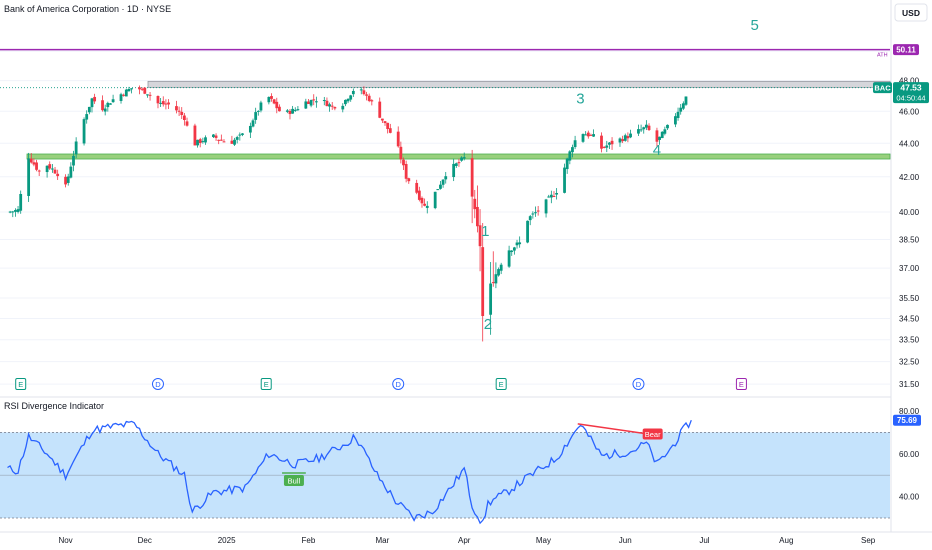 The height and width of the screenshot is (550, 932). Describe the element at coordinates (398, 384) in the screenshot. I see `dividend-marker` at that location.